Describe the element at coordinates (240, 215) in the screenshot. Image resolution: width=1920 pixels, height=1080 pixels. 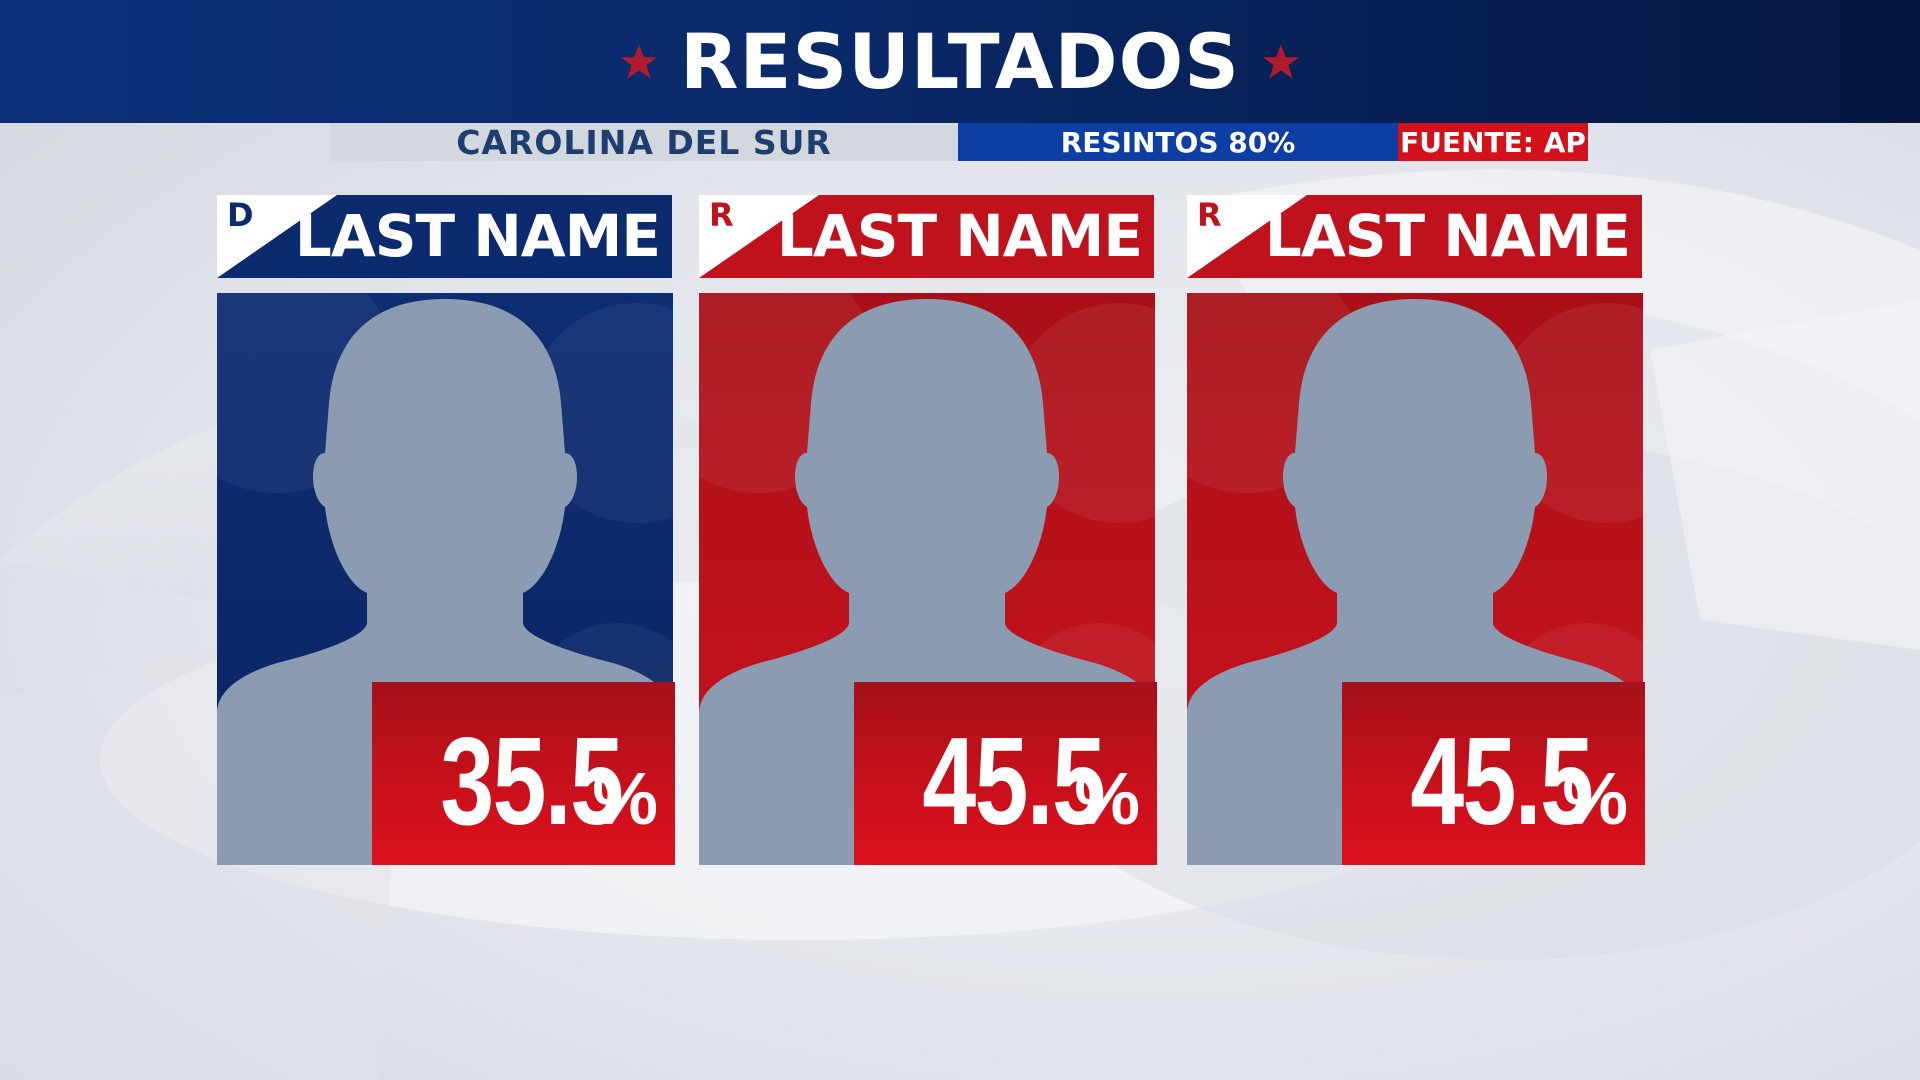
I see `party-letter: D` at that location.